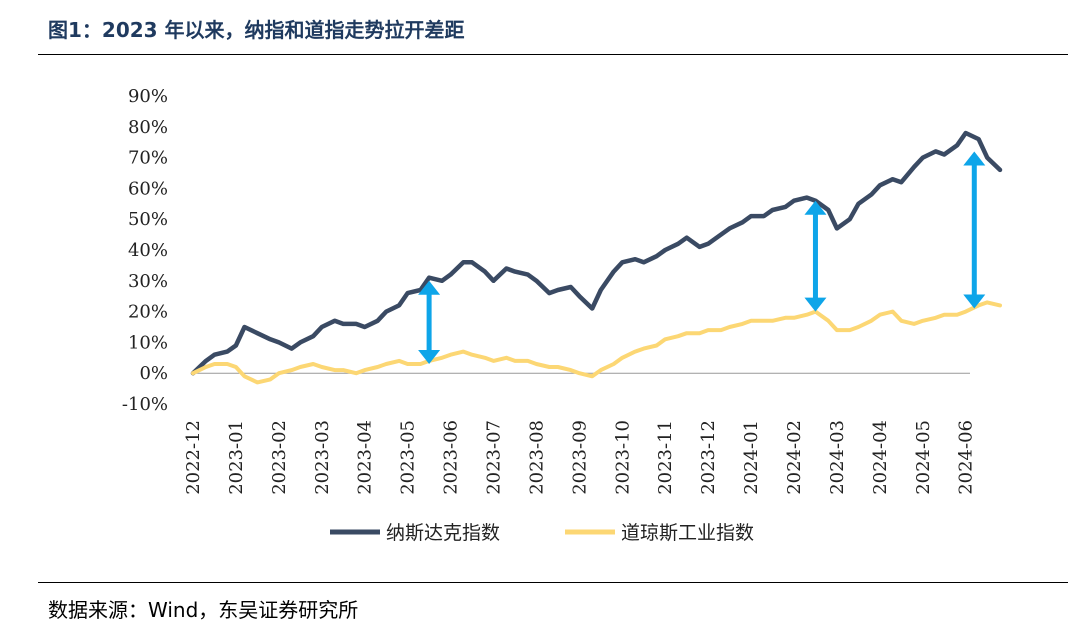 This screenshot has height=629, width=1080. I want to click on bottom-rule, so click(553, 582).